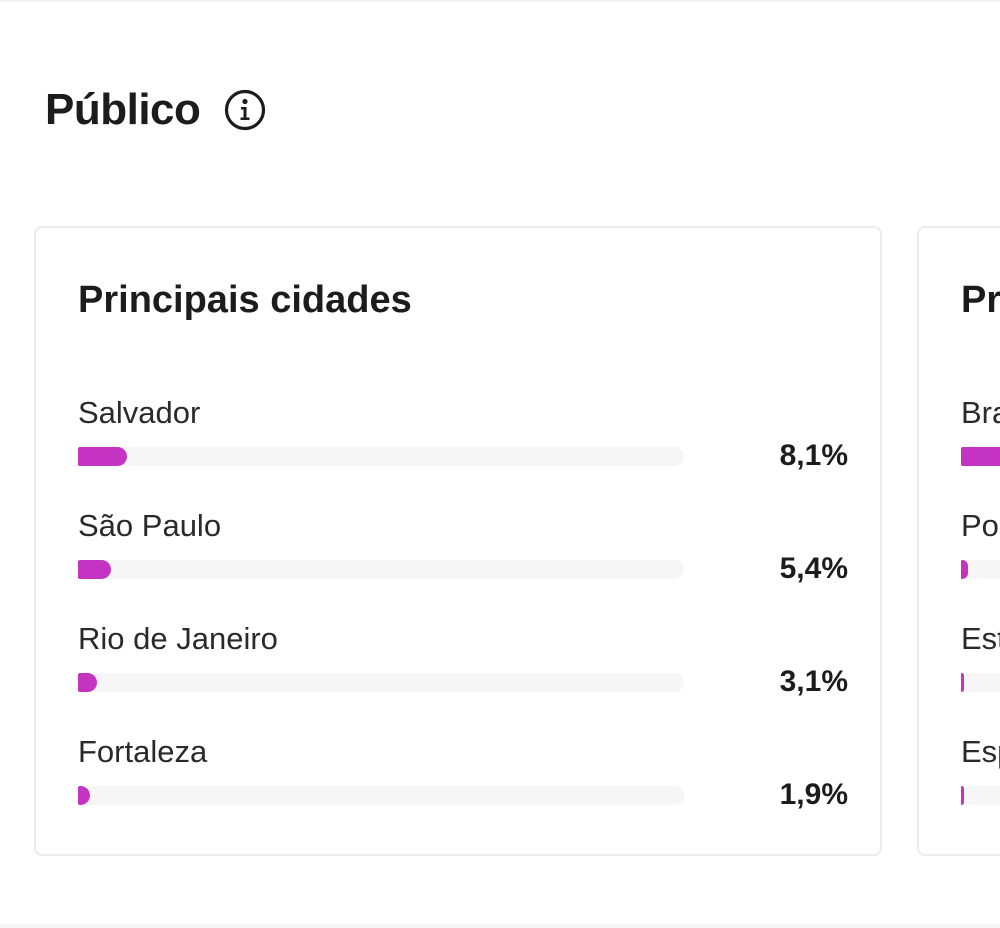  I want to click on city-row: Salvador 8,1%, so click(463, 444).